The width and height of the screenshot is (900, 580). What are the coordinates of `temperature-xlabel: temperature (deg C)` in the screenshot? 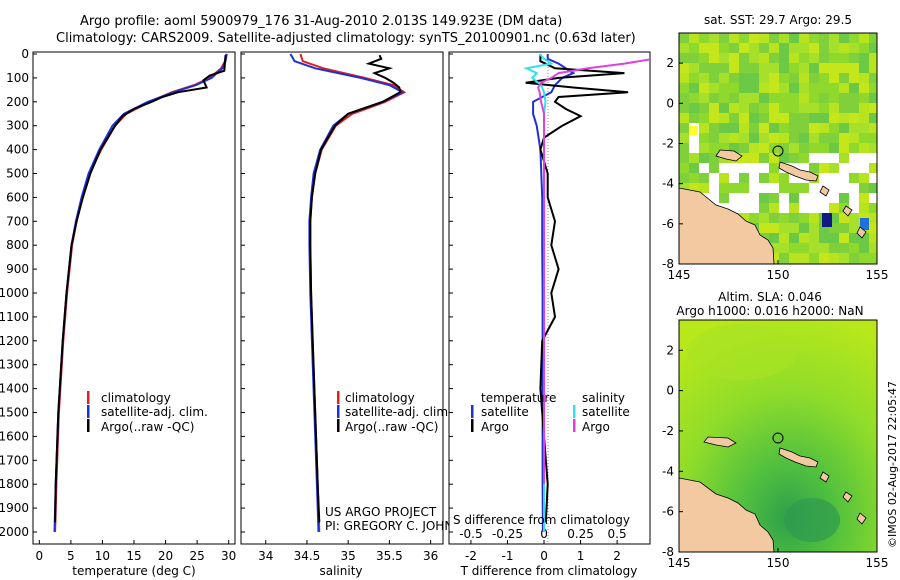 It's located at (133, 571).